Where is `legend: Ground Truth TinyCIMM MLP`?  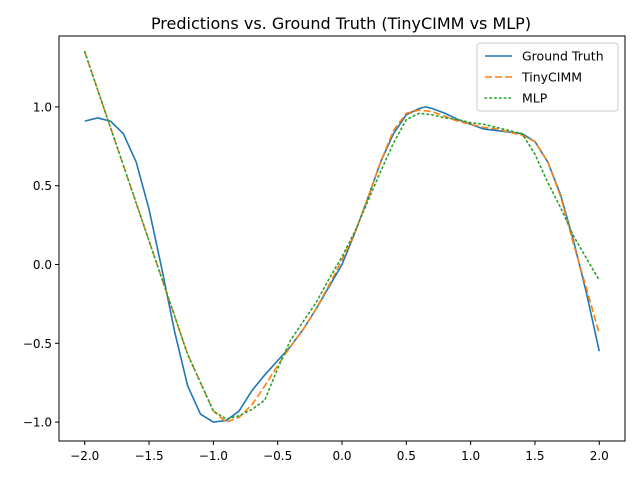
legend: Ground Truth TinyCIMM MLP is located at coordinates (547, 77).